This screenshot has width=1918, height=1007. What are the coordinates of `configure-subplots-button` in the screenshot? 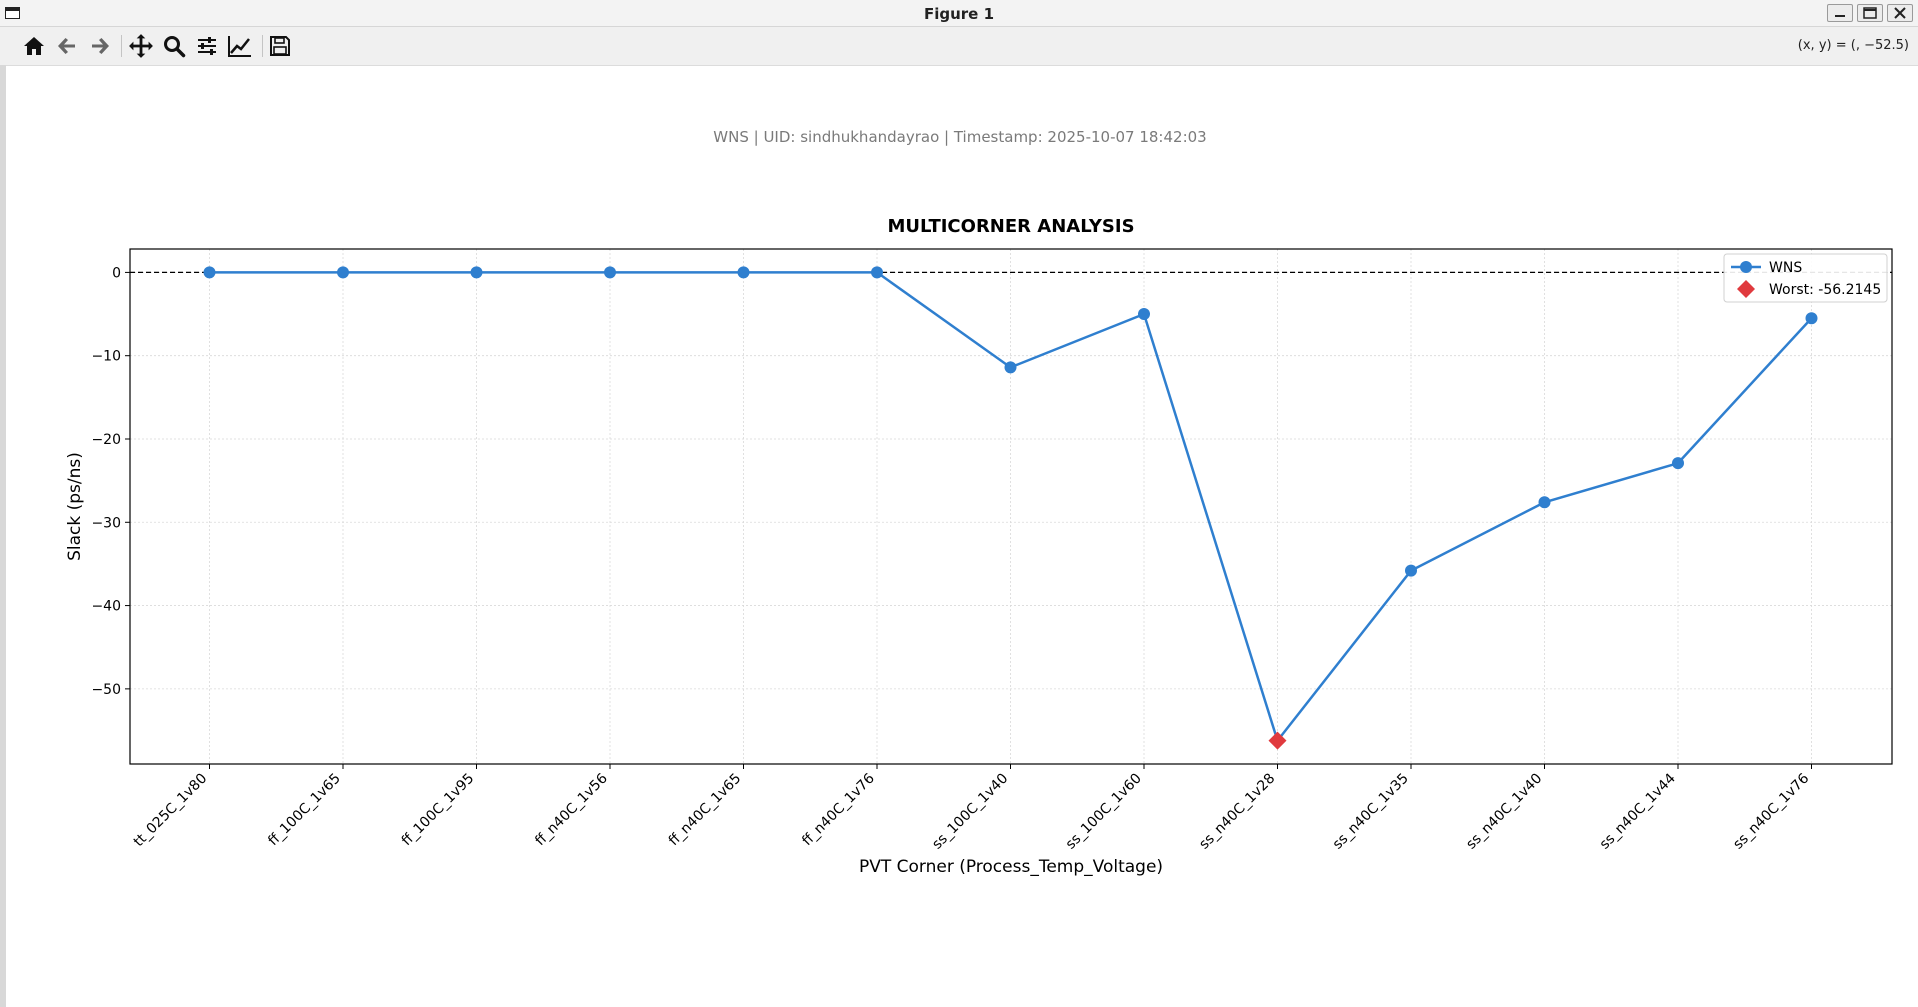 It's located at (207, 46).